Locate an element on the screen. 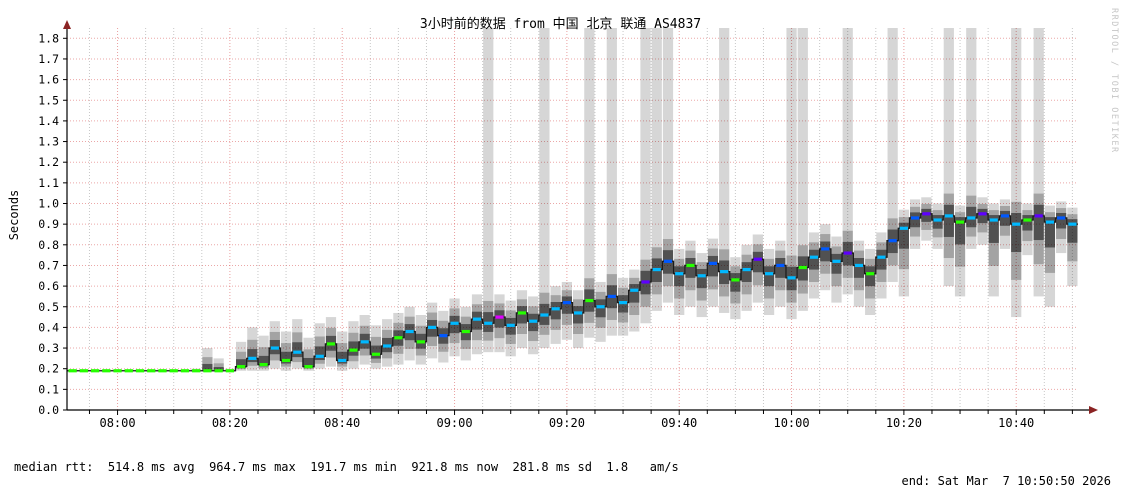 The width and height of the screenshot is (1121, 494). svg-text: 0.5 is located at coordinates (48, 307).